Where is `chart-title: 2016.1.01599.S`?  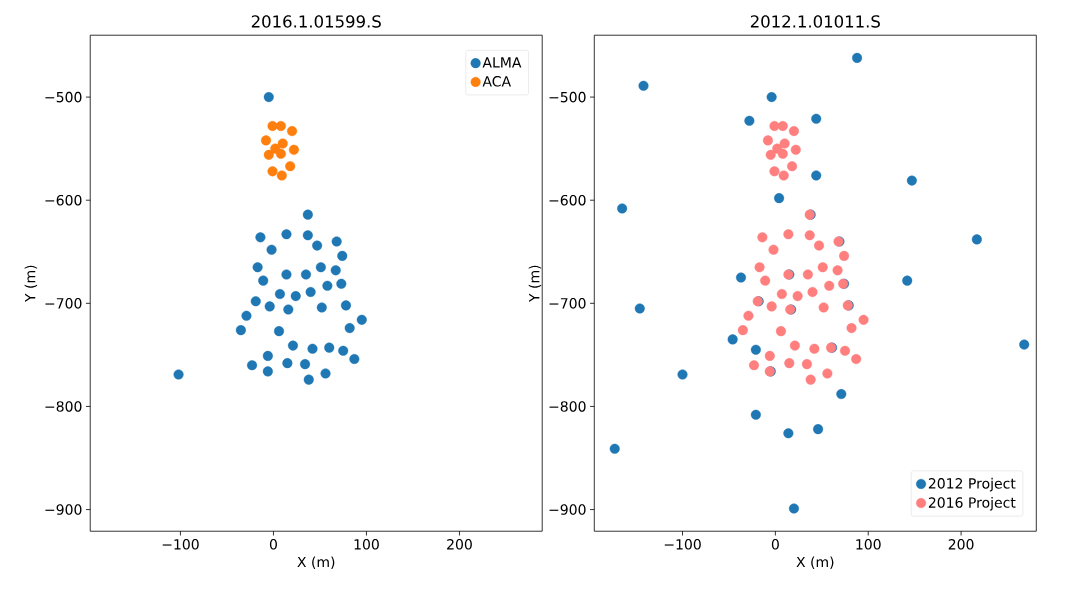
chart-title: 2016.1.01599.S is located at coordinates (316, 21).